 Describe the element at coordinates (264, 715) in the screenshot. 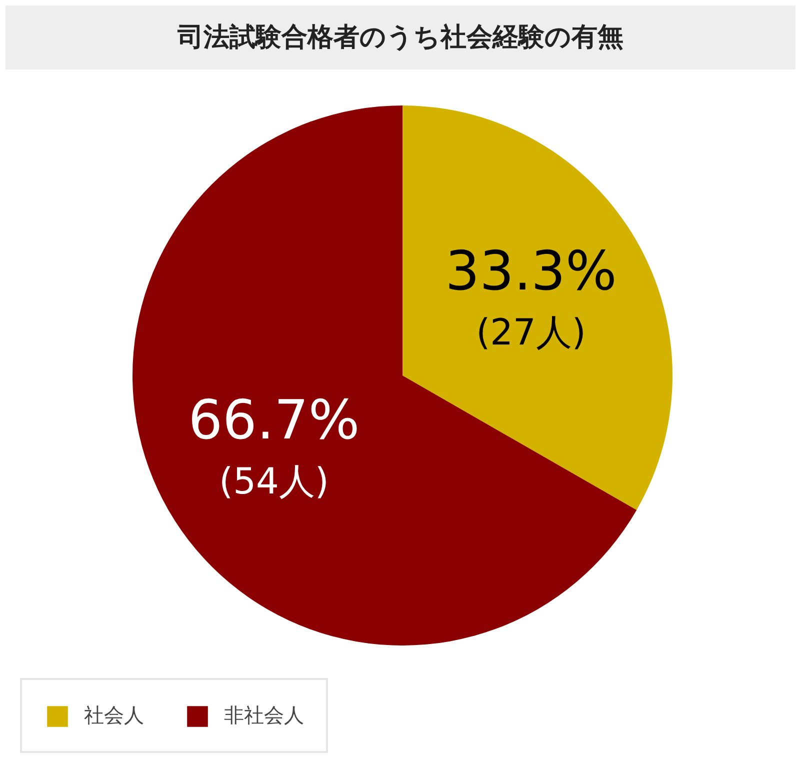

I see `legend-label: 非社会人` at that location.